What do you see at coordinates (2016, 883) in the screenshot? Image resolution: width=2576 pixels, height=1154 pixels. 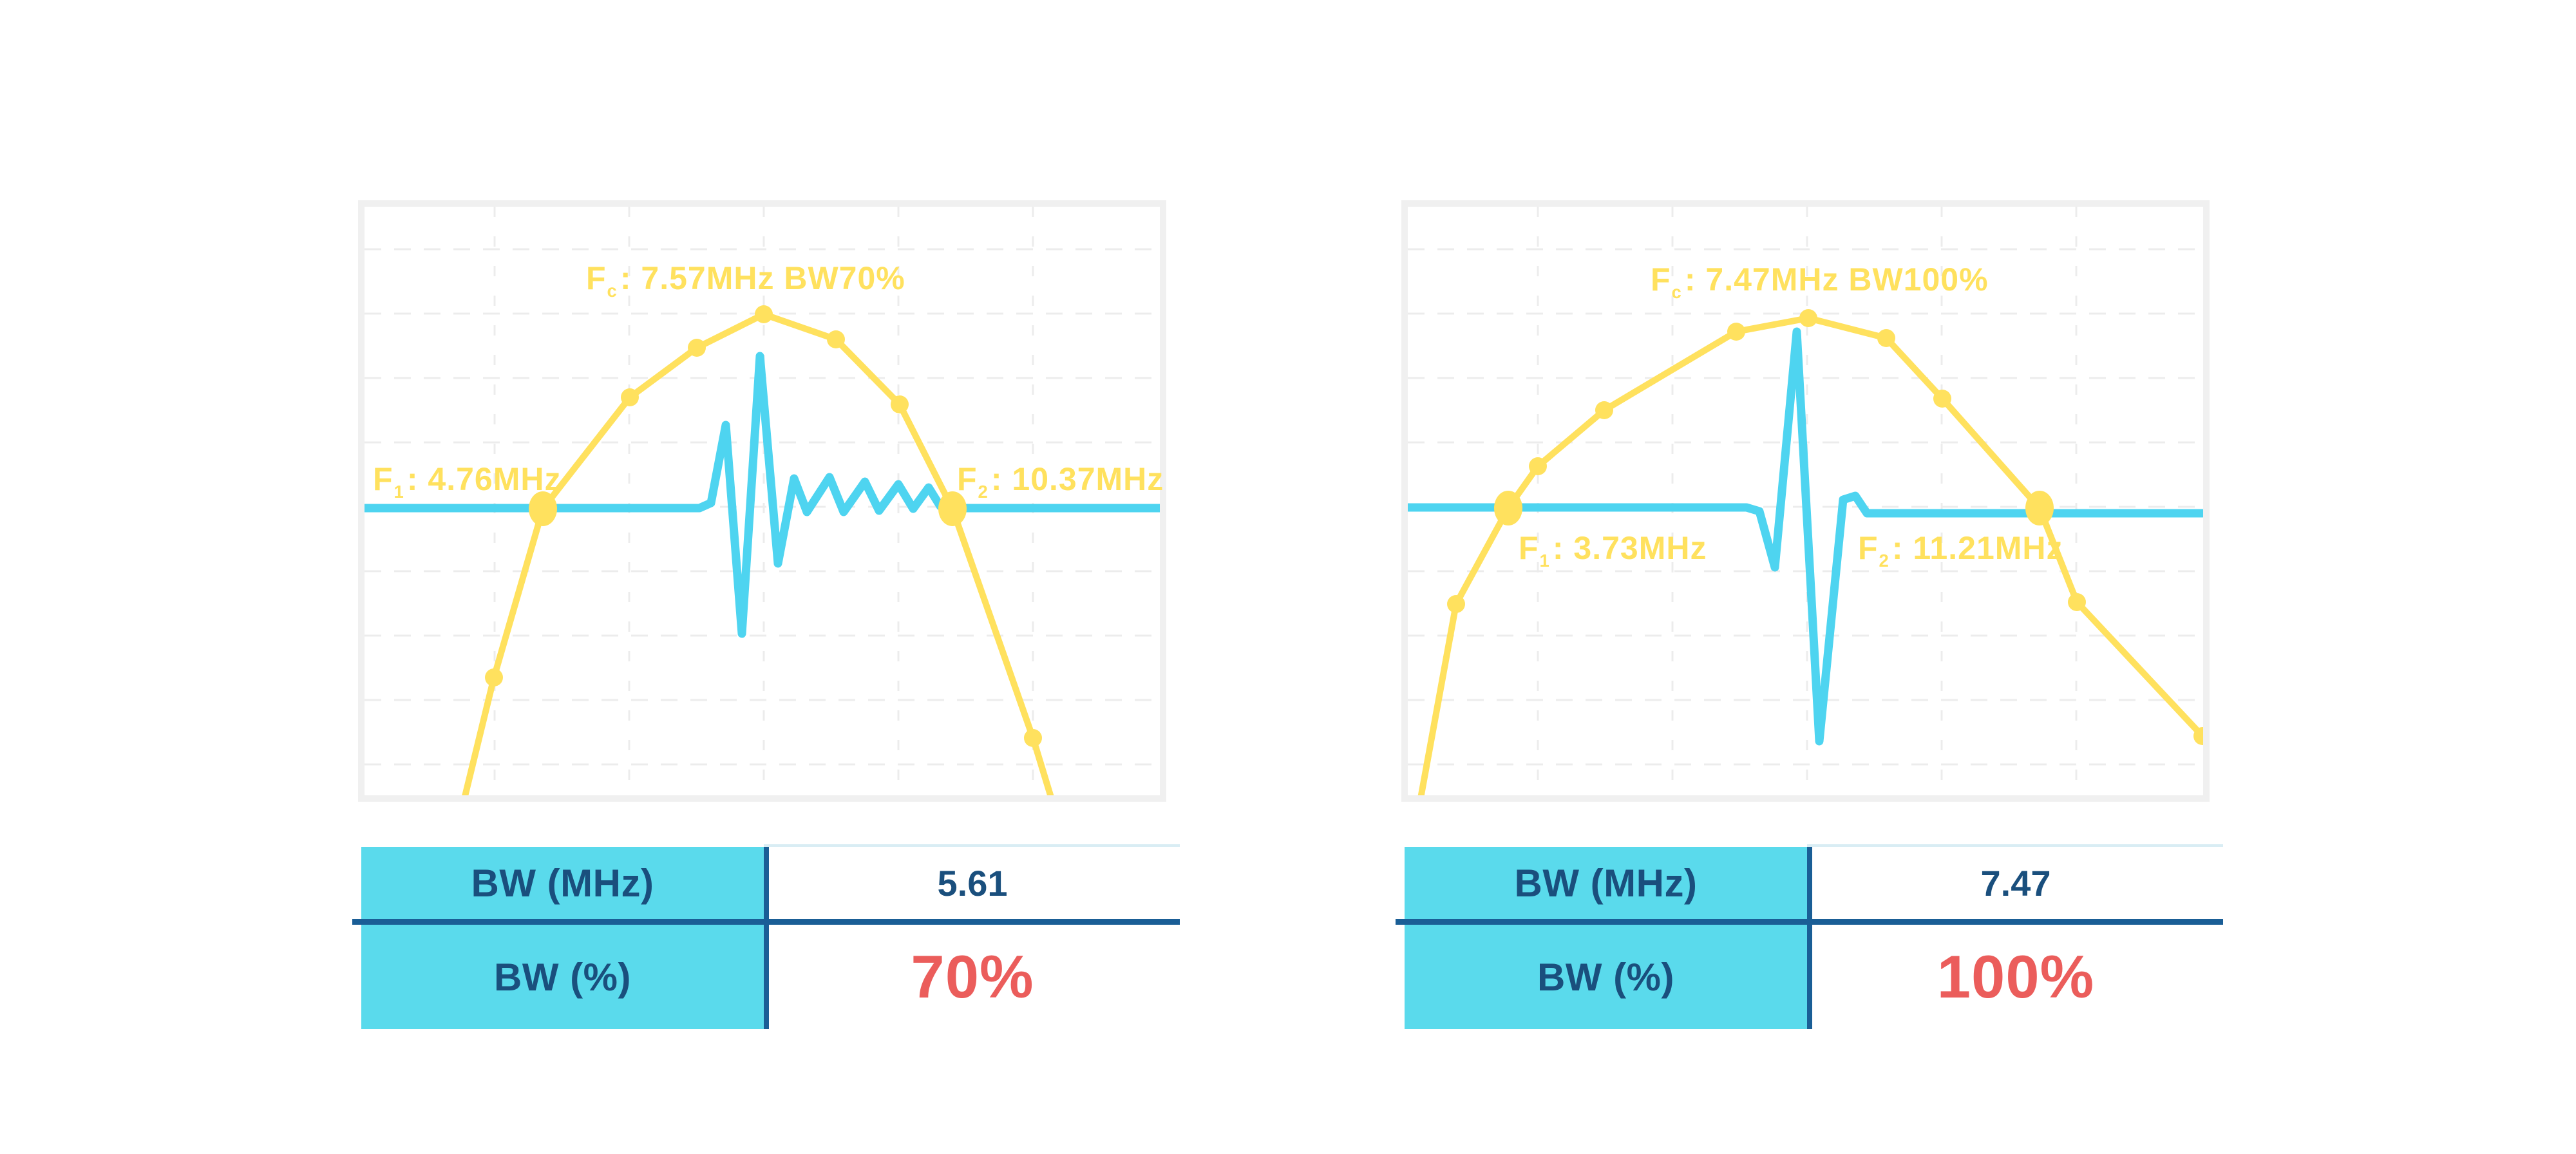 I see `bw-mhz-value: 7.47` at bounding box center [2016, 883].